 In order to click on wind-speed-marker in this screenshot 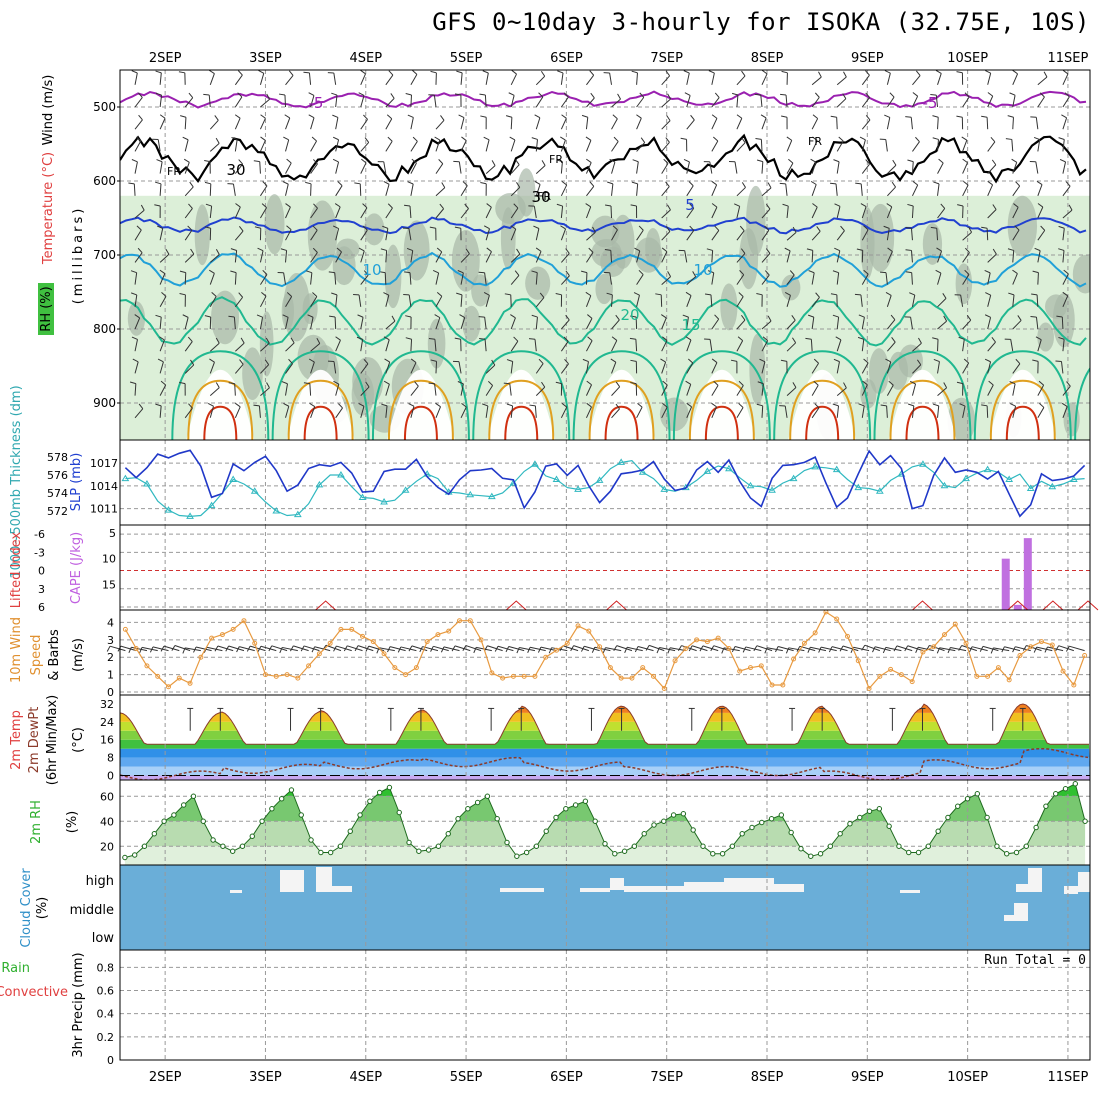, I will do `click(610, 668)`.